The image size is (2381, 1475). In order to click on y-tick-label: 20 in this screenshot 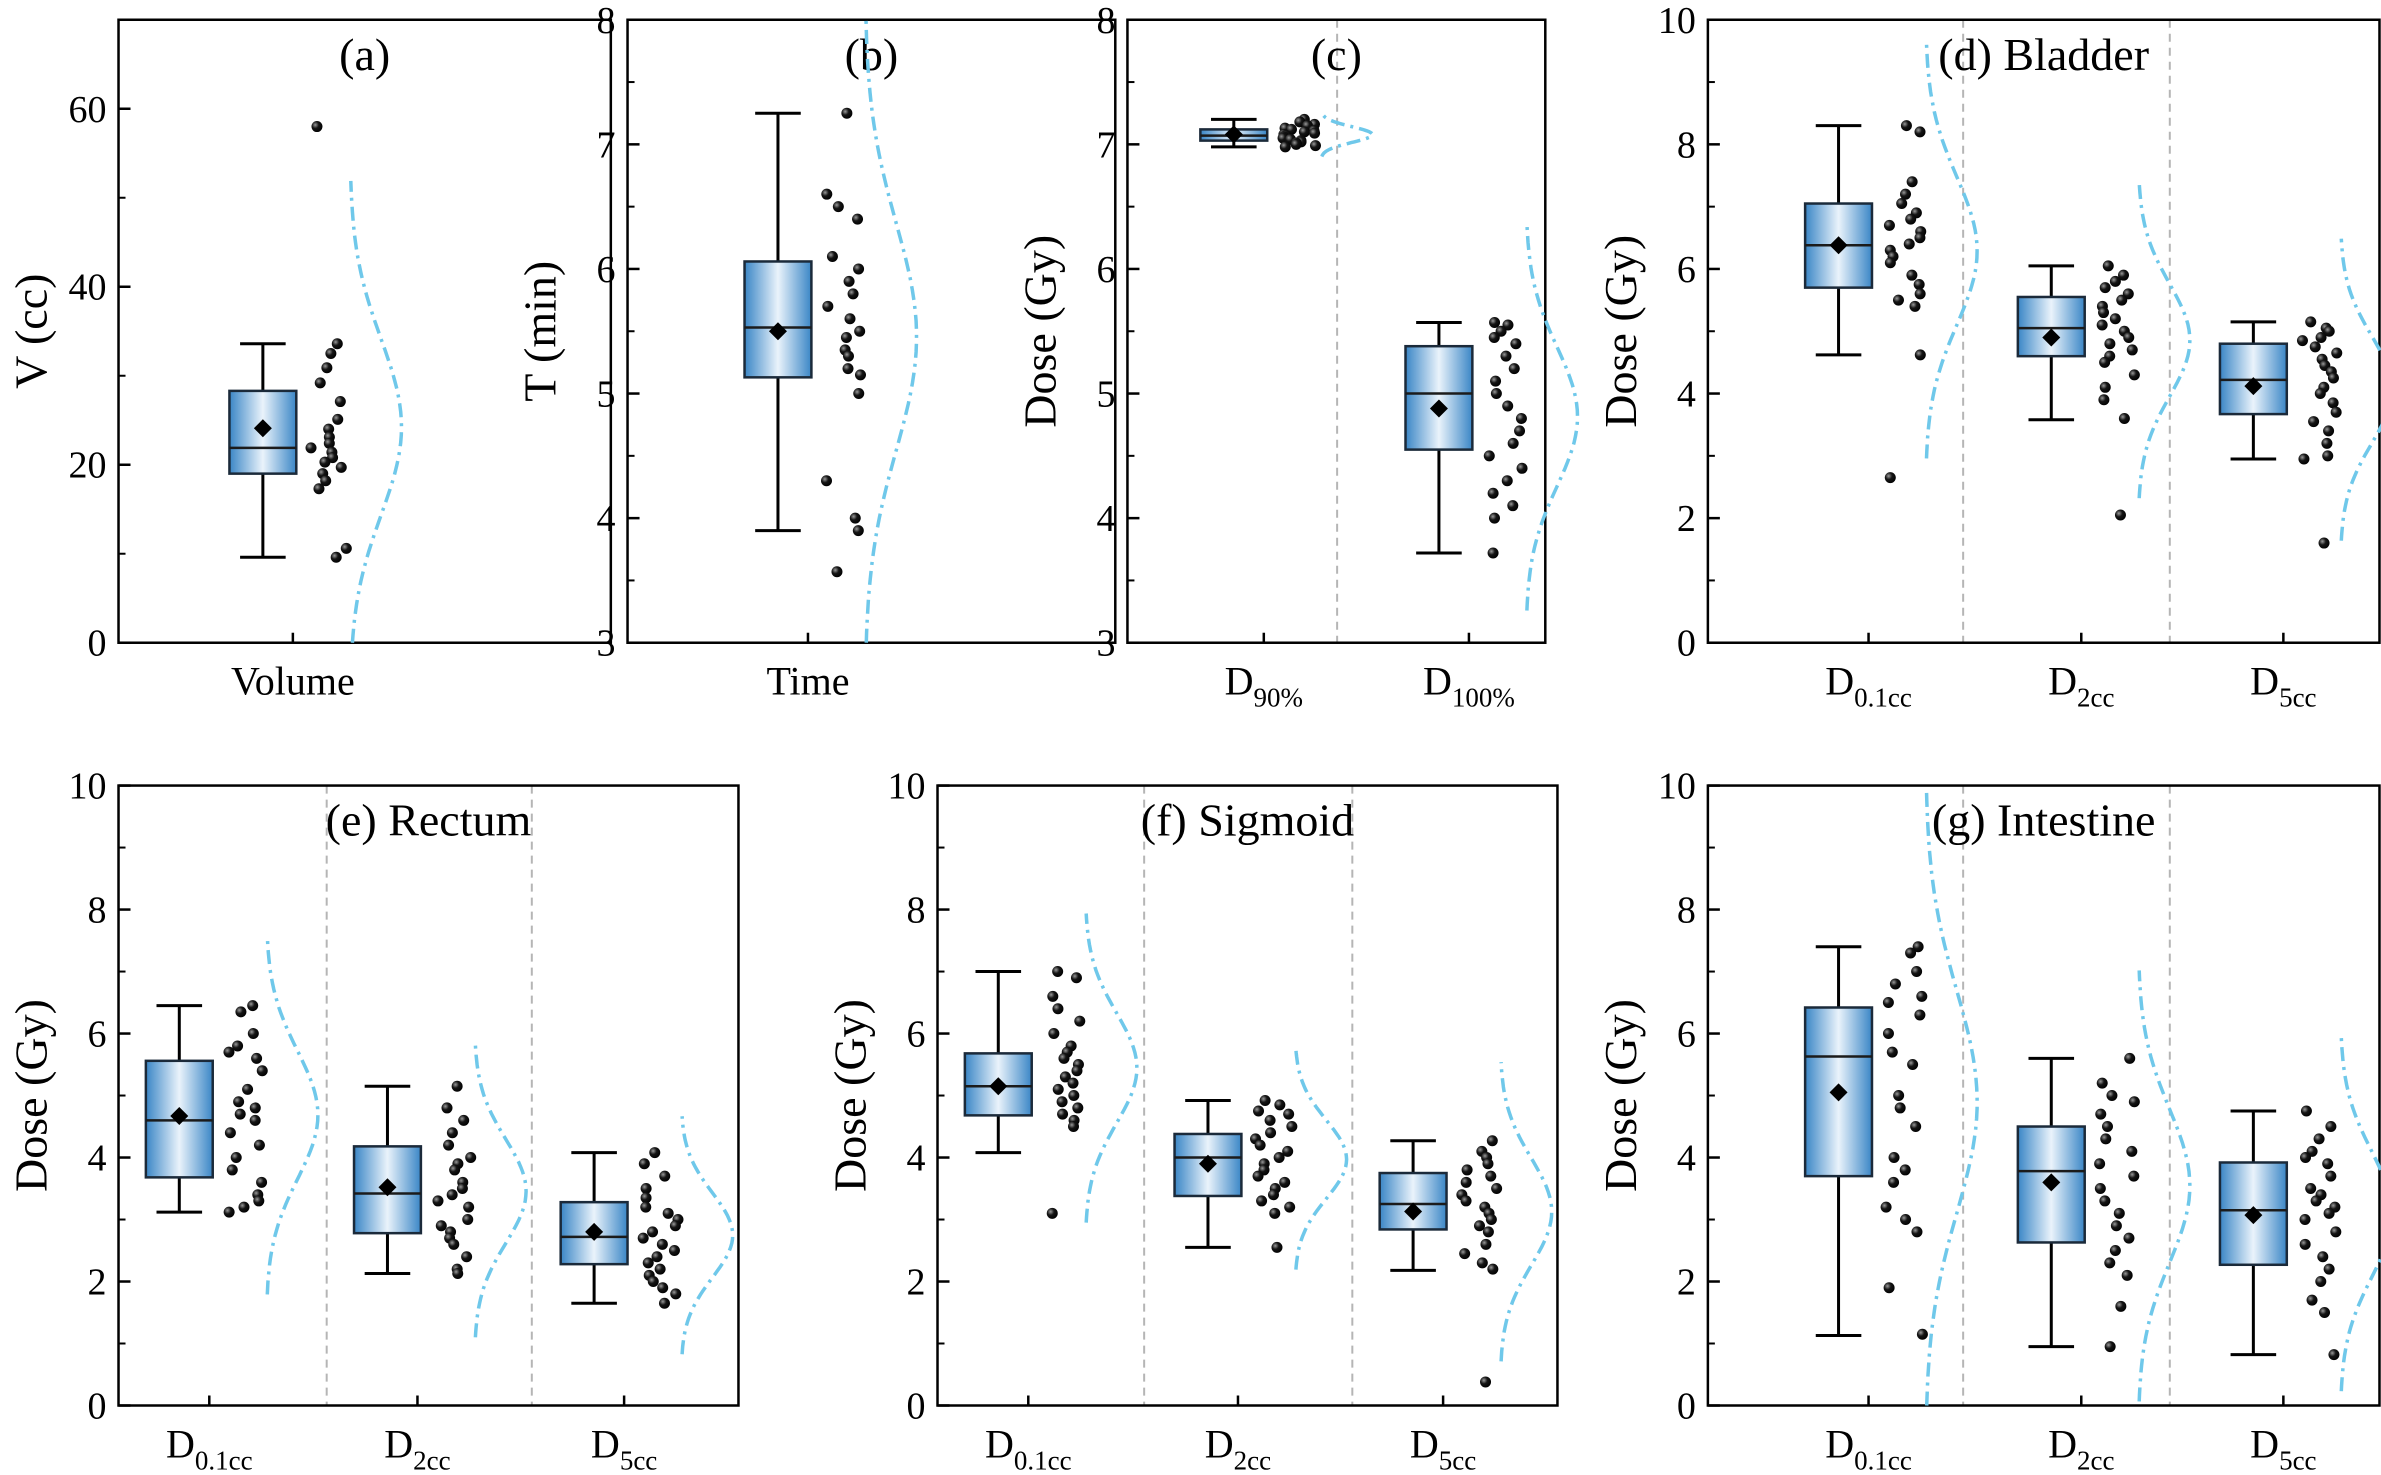, I will do `click(88, 466)`.